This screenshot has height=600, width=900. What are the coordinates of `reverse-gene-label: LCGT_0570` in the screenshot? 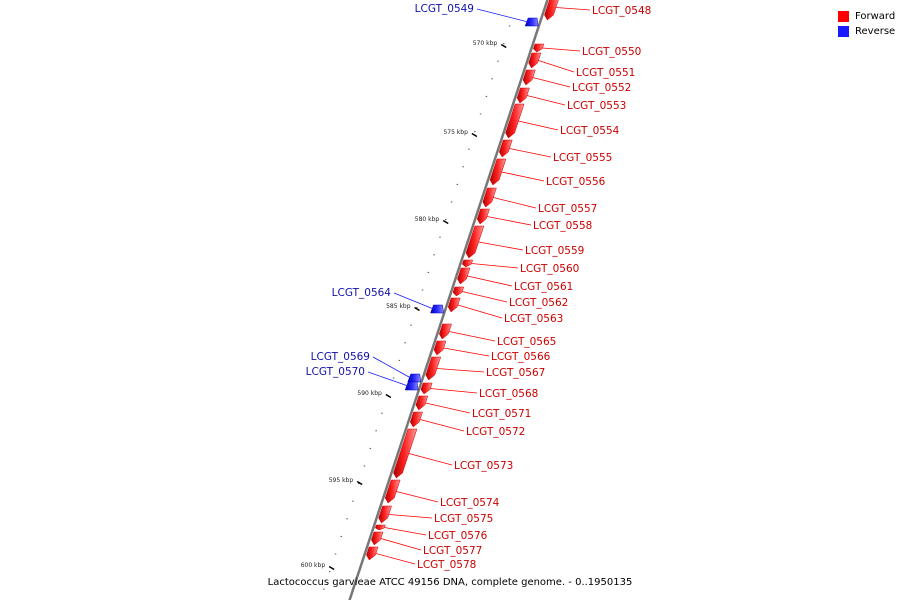 It's located at (335, 372).